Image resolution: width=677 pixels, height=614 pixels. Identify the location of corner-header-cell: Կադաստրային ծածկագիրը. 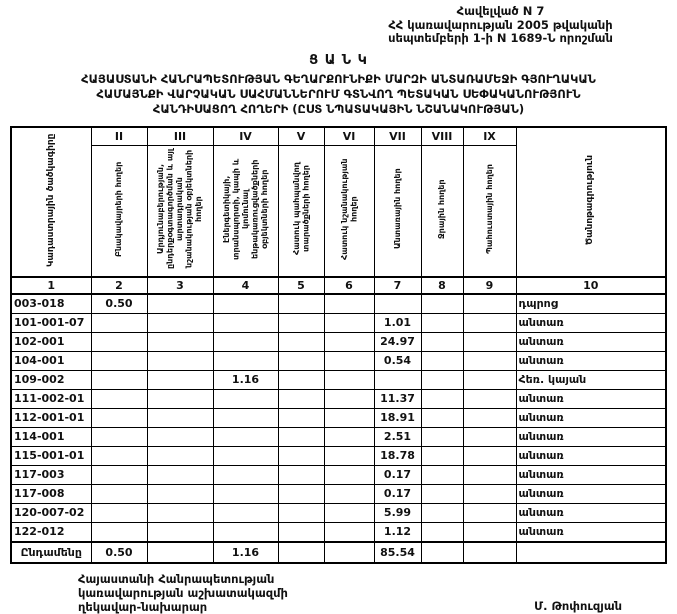
(51, 201).